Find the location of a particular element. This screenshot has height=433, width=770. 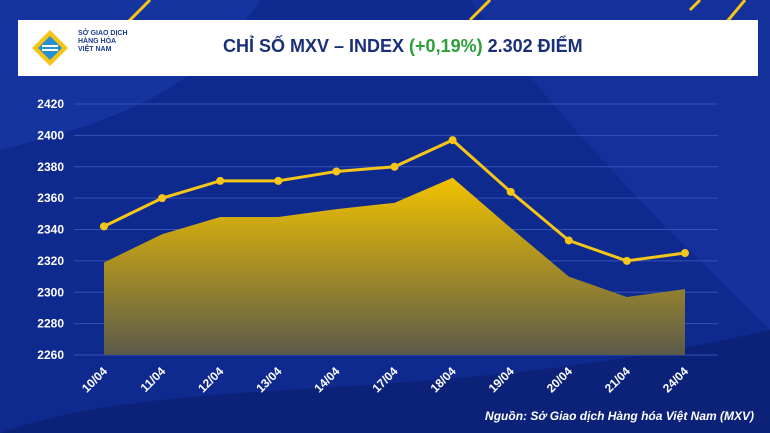

x-tick-label: 11/04 is located at coordinates (153, 379).